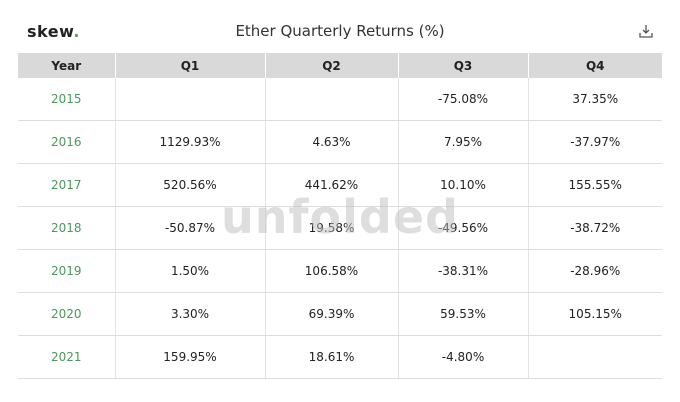 The height and width of the screenshot is (402, 680). What do you see at coordinates (189, 271) in the screenshot?
I see `return-cell: 1.50%` at bounding box center [189, 271].